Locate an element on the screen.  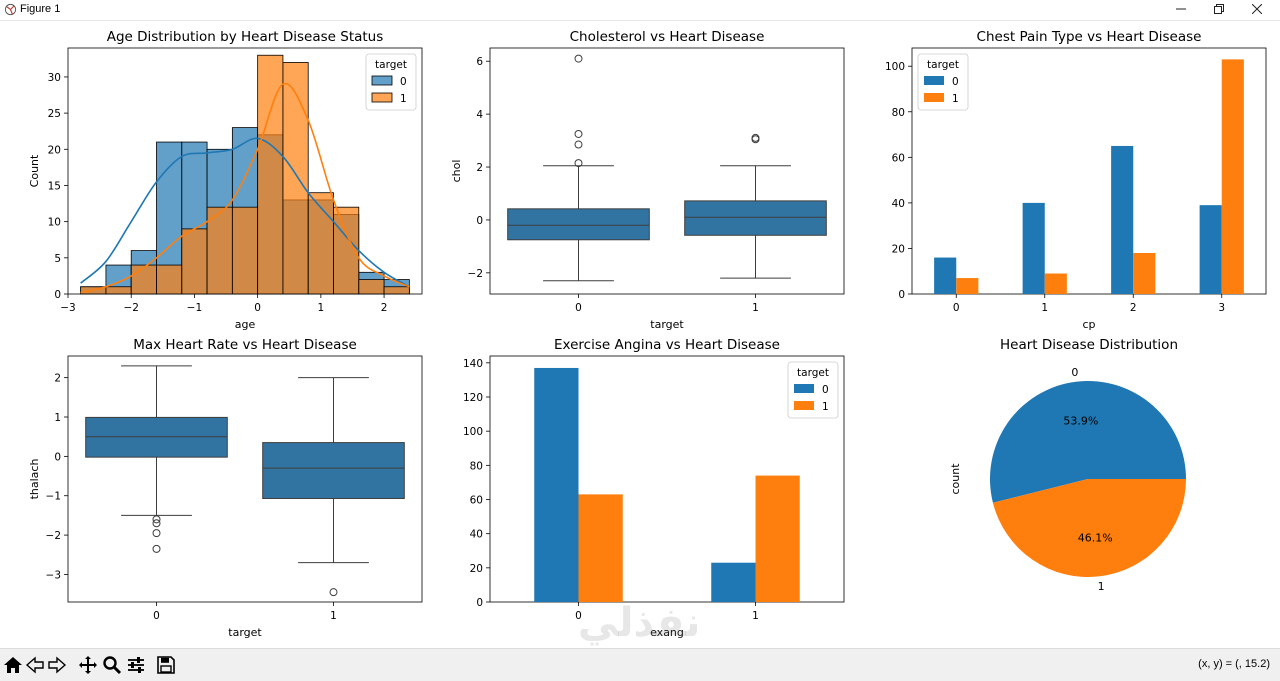
back-icon is located at coordinates (35, 665).